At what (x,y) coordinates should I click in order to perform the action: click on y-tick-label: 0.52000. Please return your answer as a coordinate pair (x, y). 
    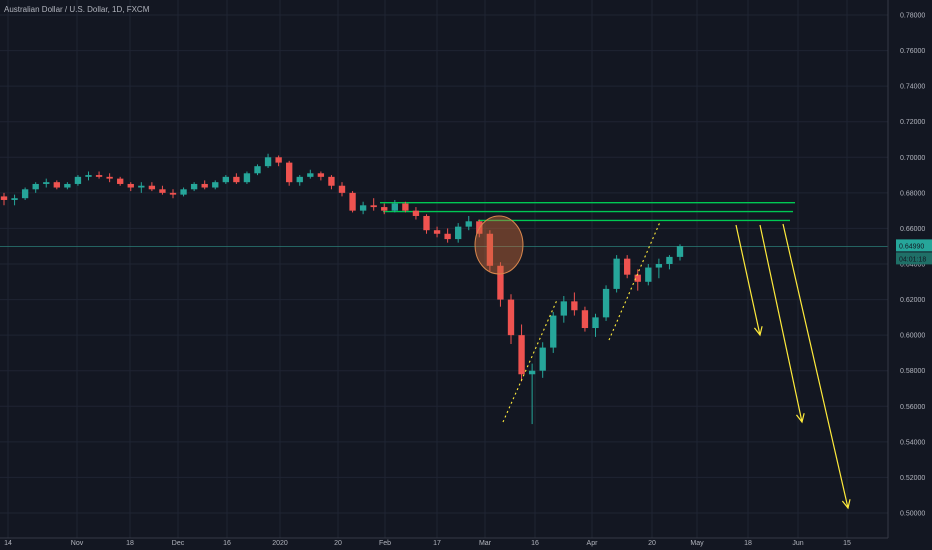
    Looking at the image, I should click on (912, 478).